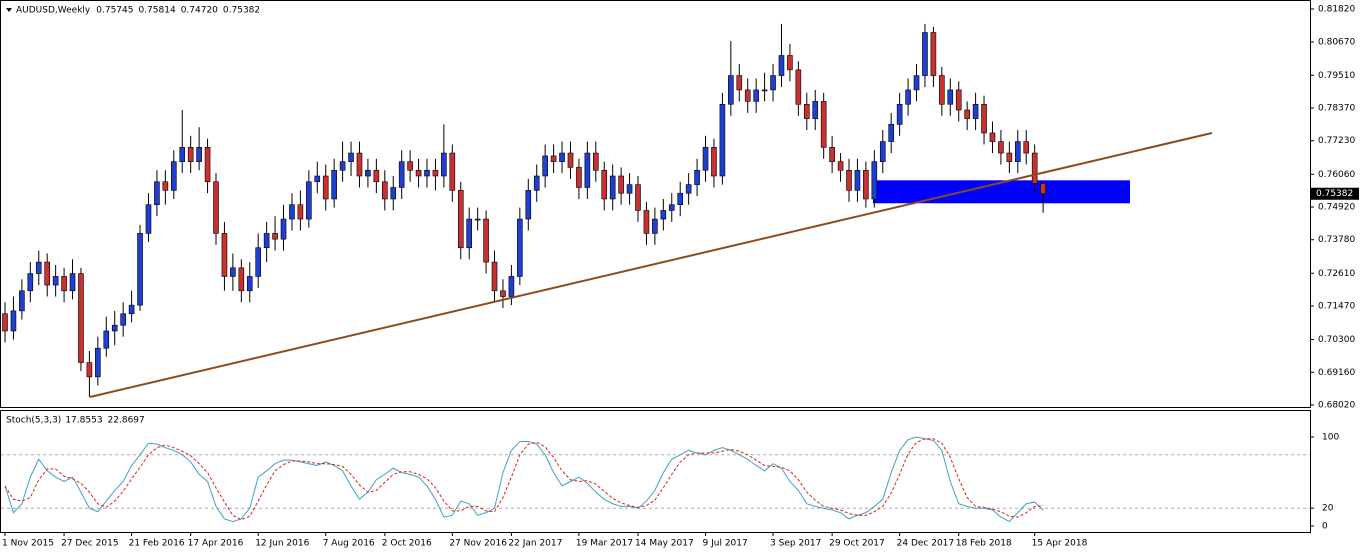  I want to click on x-tick-label: 18 Feb 2018, so click(984, 544).